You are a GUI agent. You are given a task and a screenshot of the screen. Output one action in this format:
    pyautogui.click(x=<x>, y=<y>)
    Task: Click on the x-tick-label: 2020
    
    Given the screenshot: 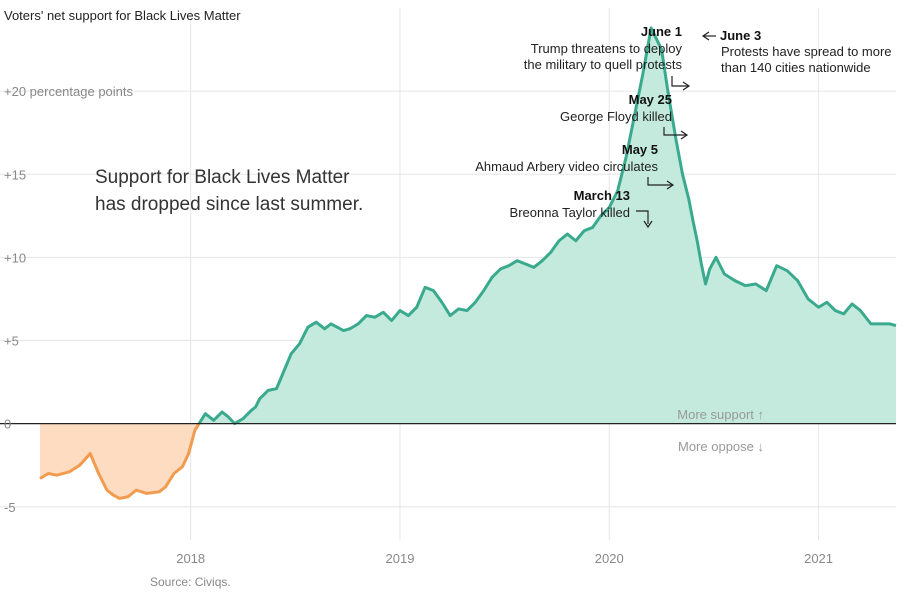 What is the action you would take?
    pyautogui.click(x=609, y=558)
    